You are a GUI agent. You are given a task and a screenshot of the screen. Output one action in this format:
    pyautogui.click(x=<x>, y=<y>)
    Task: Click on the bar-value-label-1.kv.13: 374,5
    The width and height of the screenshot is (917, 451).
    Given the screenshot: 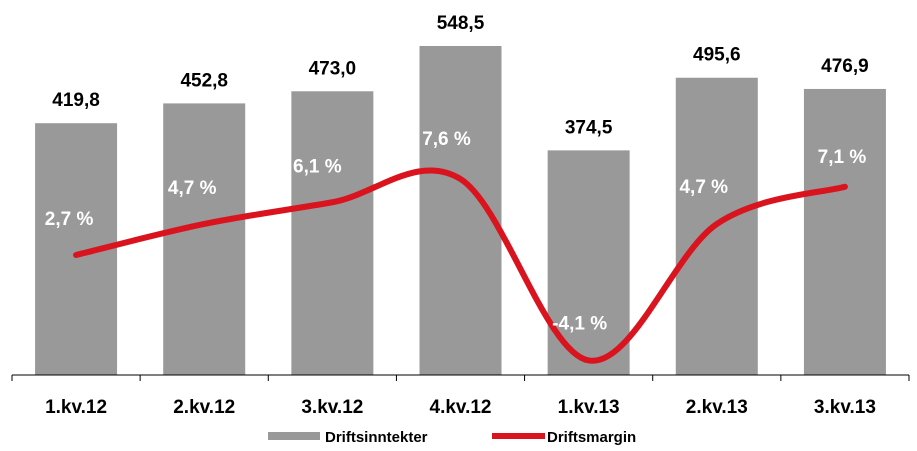 What is the action you would take?
    pyautogui.click(x=589, y=127)
    